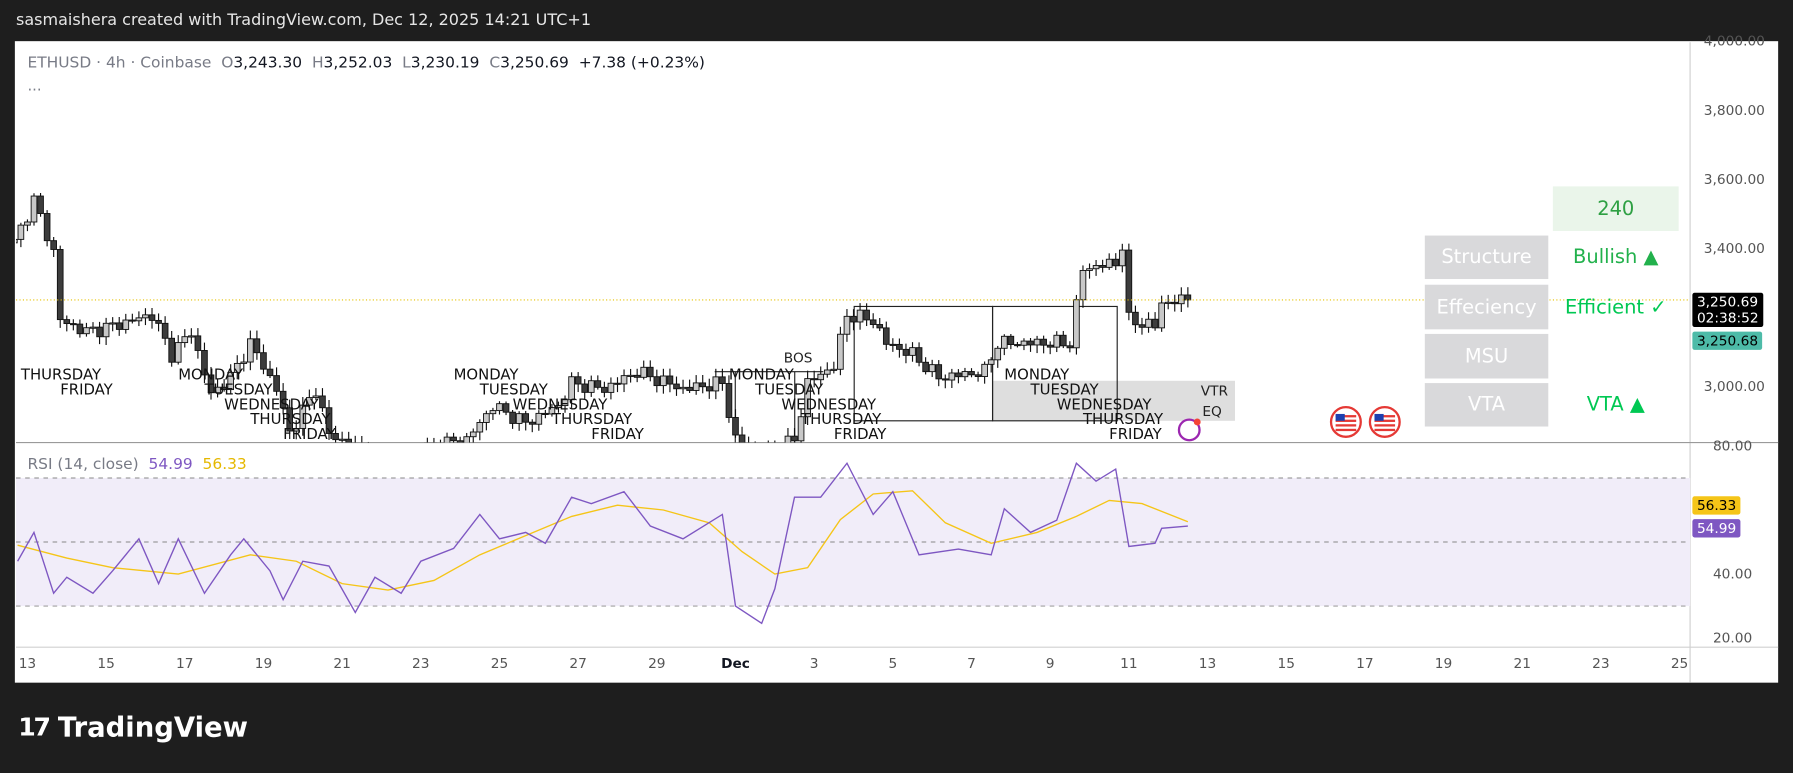 Image resolution: width=1793 pixels, height=773 pixels. I want to click on price-tick: 3,400.00, so click(1734, 249).